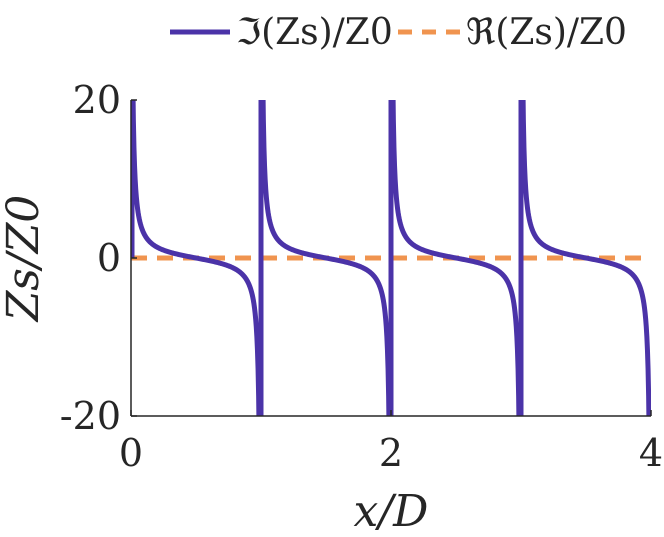 Image resolution: width=664 pixels, height=537 pixels. What do you see at coordinates (97, 100) in the screenshot?
I see `y-tick-label: 20` at bounding box center [97, 100].